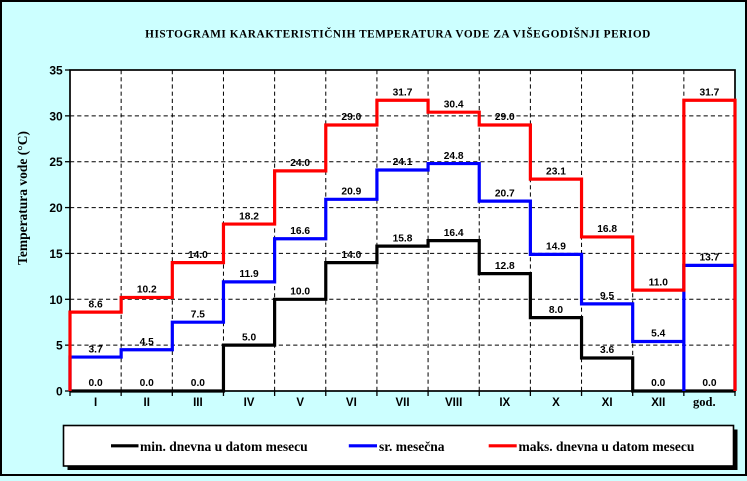 The height and width of the screenshot is (481, 747). What do you see at coordinates (403, 162) in the screenshot?
I see `svg-text: 24.1` at bounding box center [403, 162].